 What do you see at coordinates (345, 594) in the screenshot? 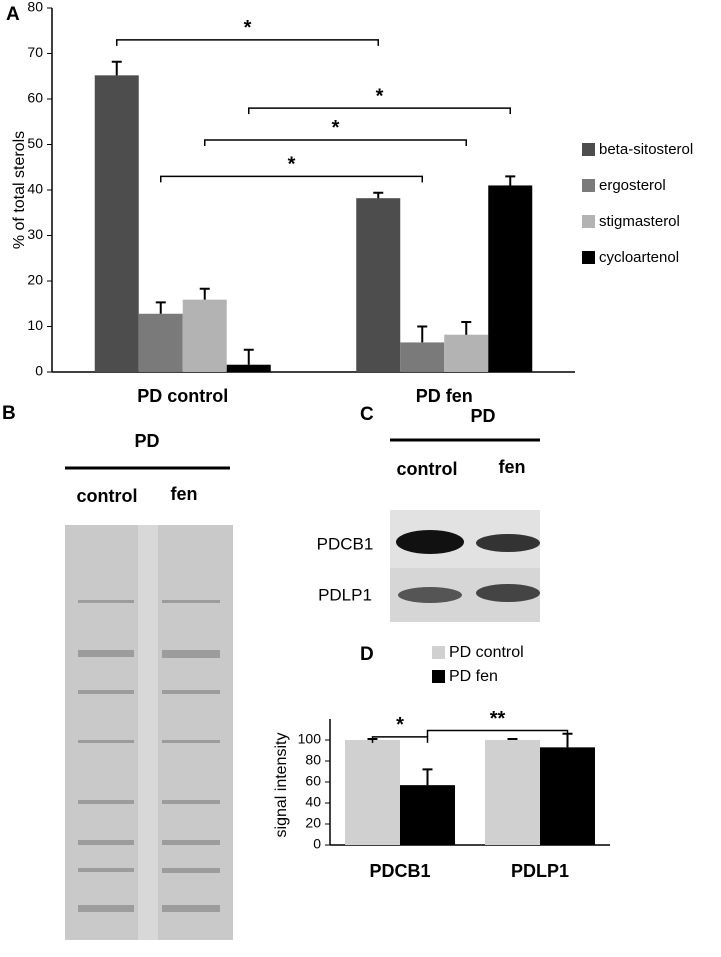
I see `protein-label: PDLP1` at bounding box center [345, 594].